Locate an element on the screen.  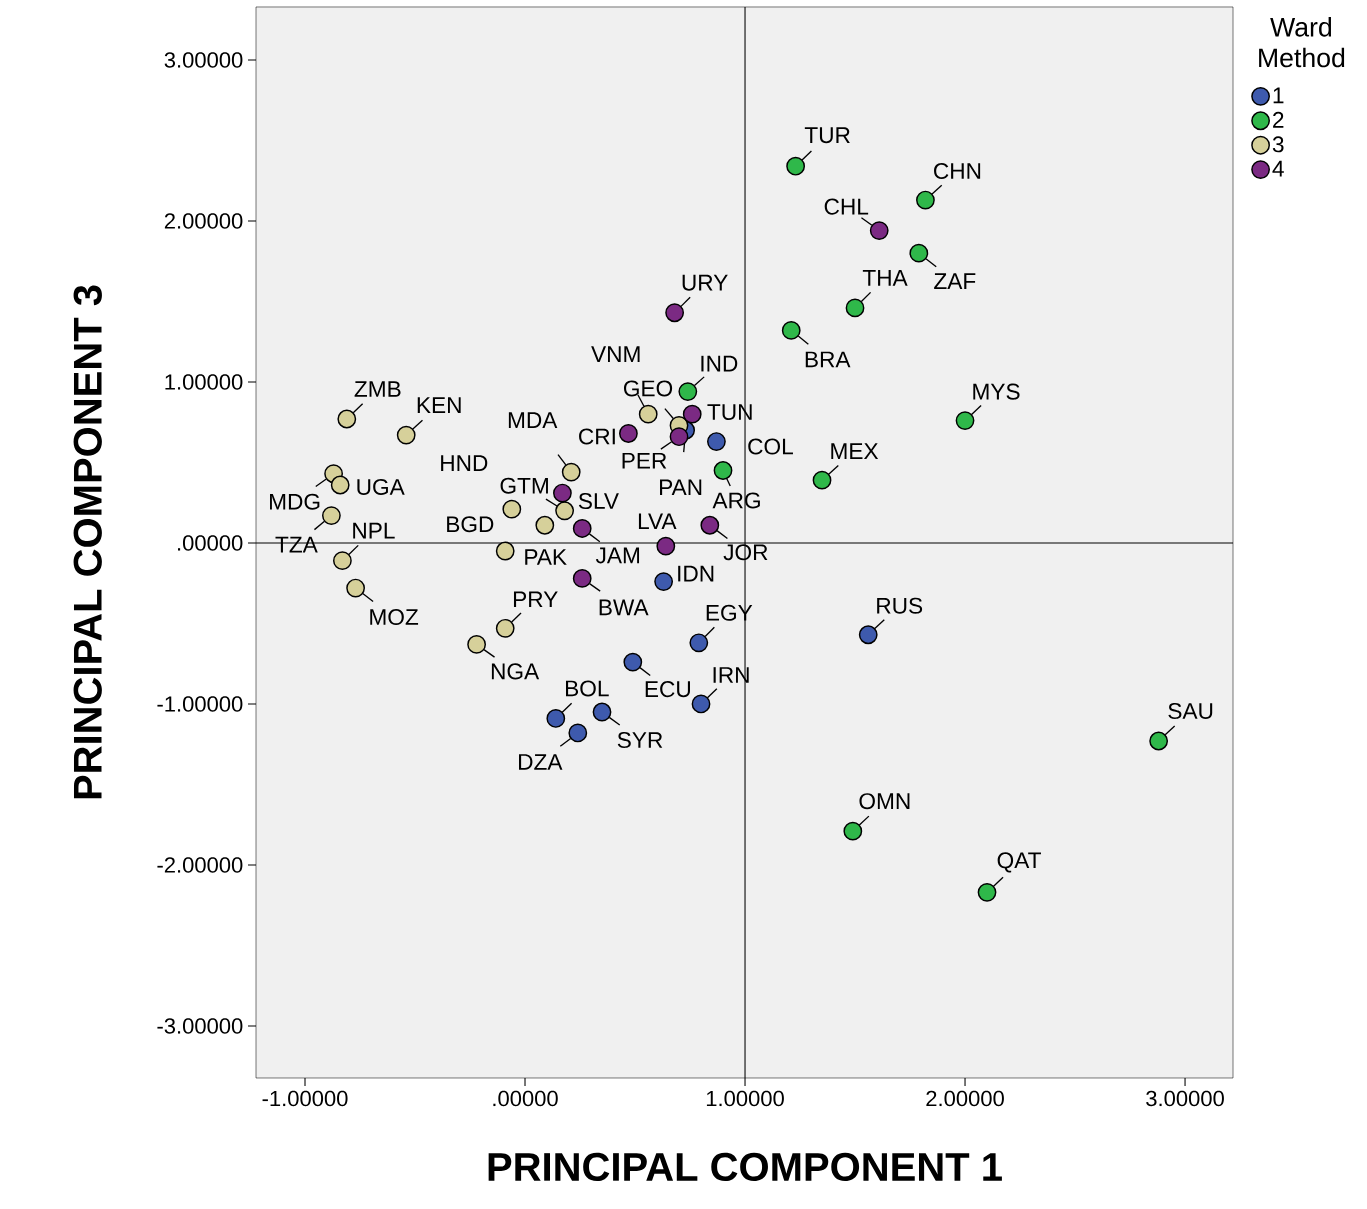
annotation: PRY is located at coordinates (535, 599).